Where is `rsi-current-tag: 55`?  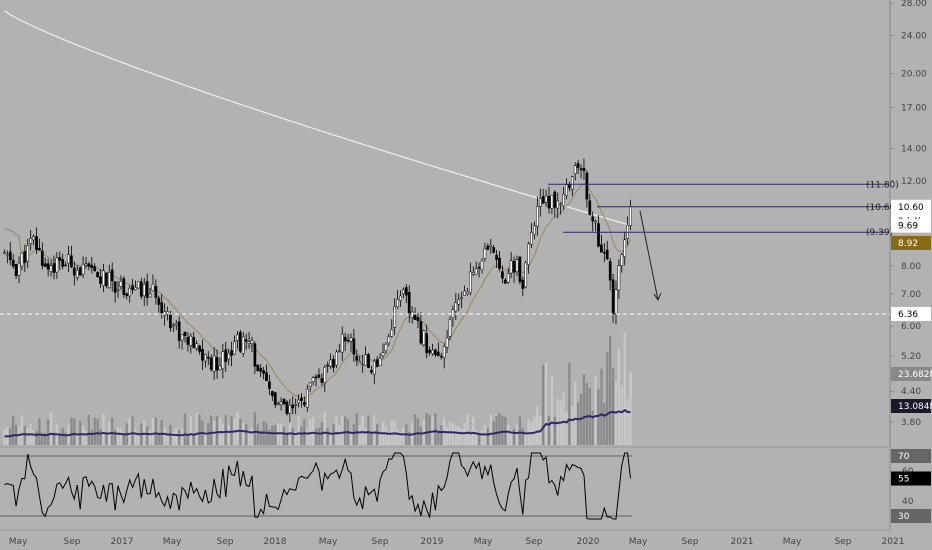
rsi-current-tag: 55 is located at coordinates (911, 478).